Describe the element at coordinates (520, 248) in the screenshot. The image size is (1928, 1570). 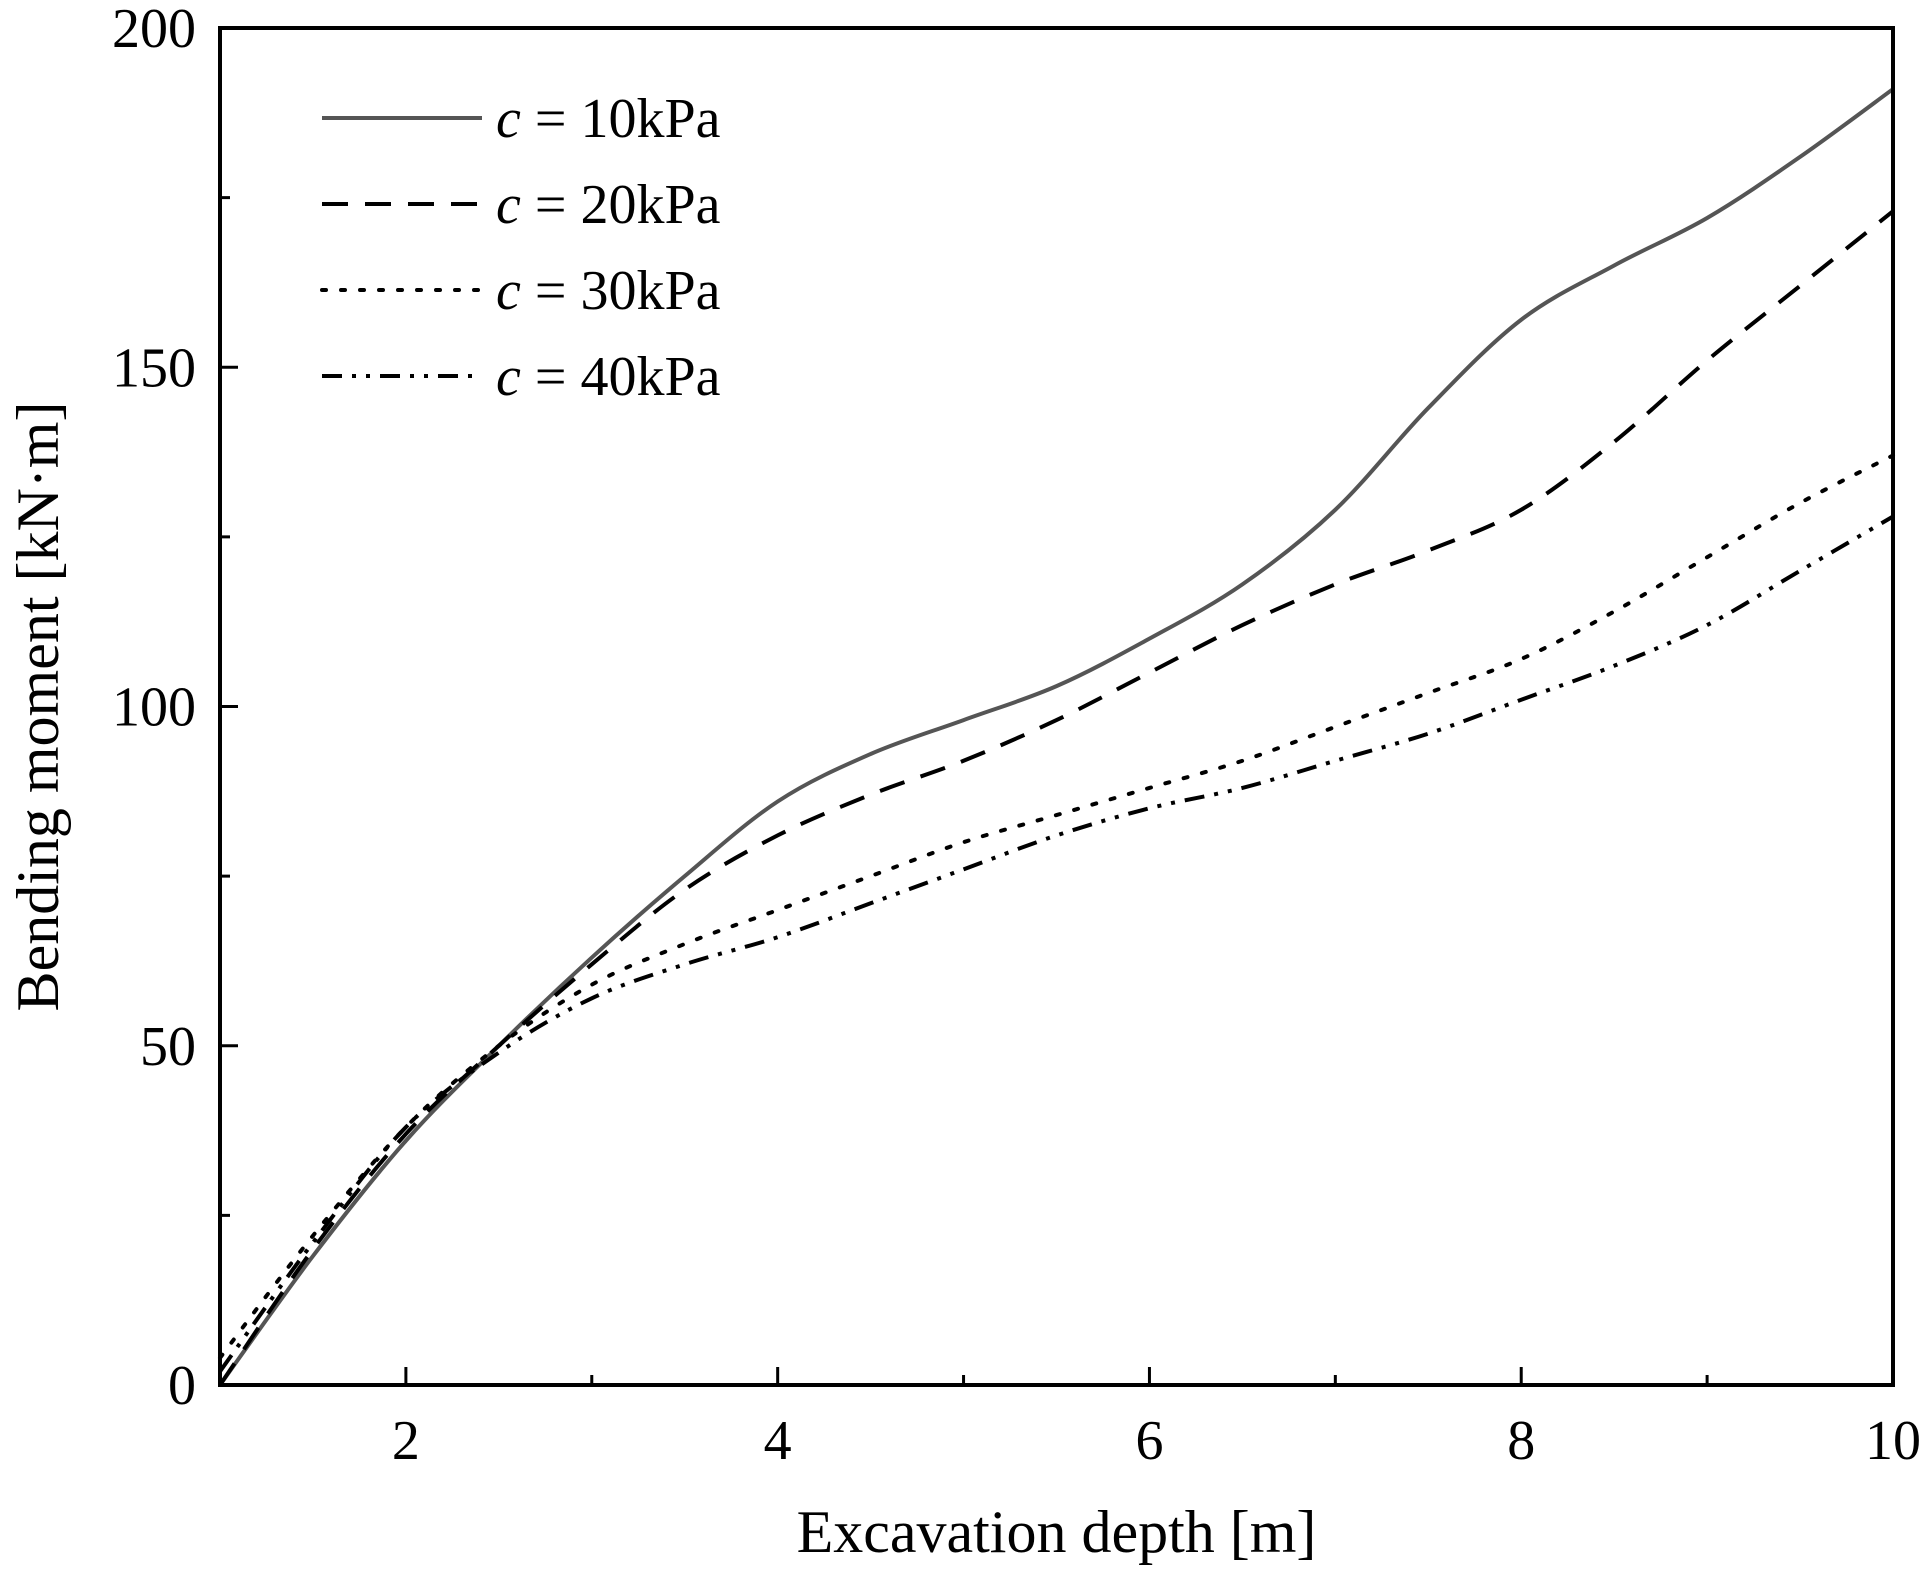
I see `legend: c = 10kPa c = 20kPa c = 30kPa c = 40kPa` at that location.